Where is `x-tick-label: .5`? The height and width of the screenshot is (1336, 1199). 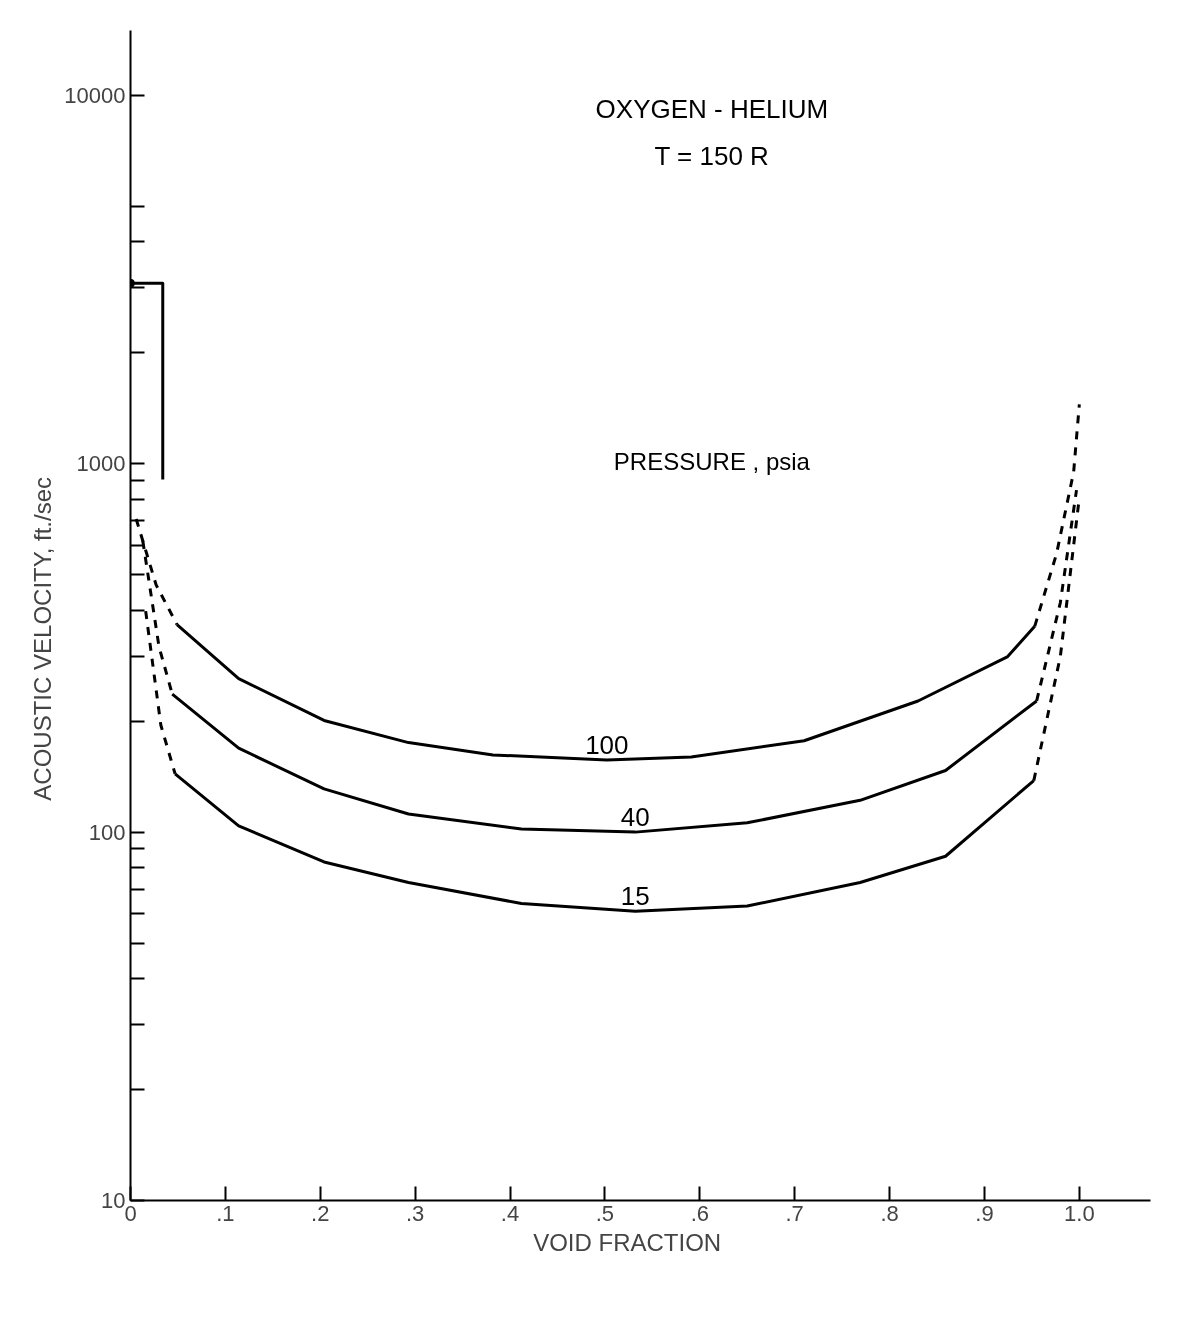
x-tick-label: .5 is located at coordinates (605, 1213).